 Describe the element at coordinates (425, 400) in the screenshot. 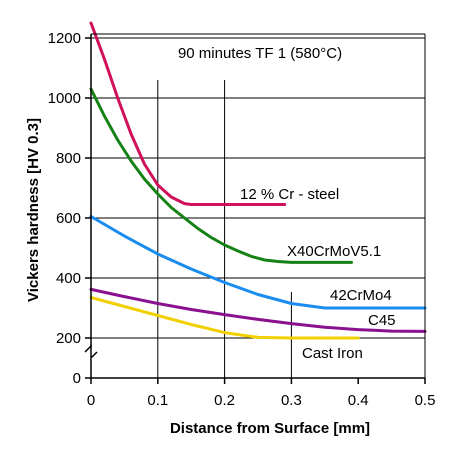

I see `x-tick-label: 0.5` at that location.